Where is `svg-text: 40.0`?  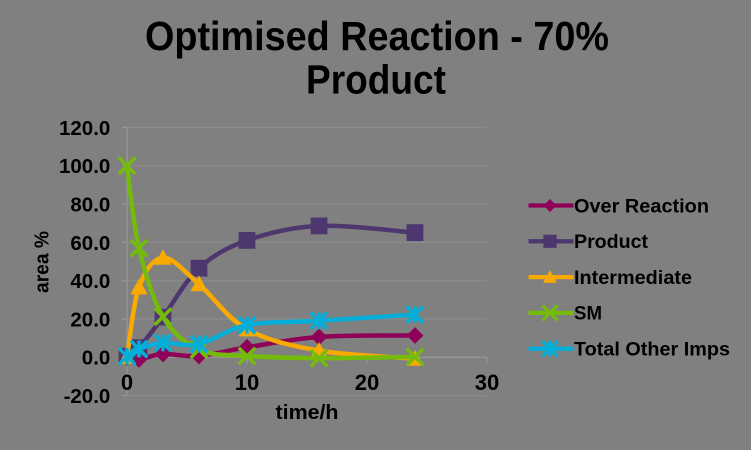
svg-text: 40.0 is located at coordinates (90, 281).